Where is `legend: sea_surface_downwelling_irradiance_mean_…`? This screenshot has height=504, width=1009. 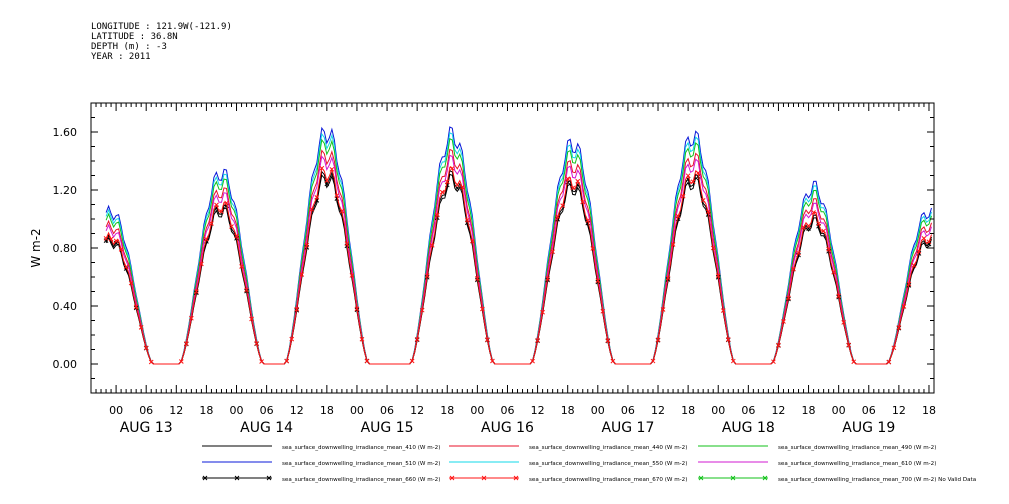
legend: sea_surface_downwelling_irradiance_mean_… is located at coordinates (589, 464).